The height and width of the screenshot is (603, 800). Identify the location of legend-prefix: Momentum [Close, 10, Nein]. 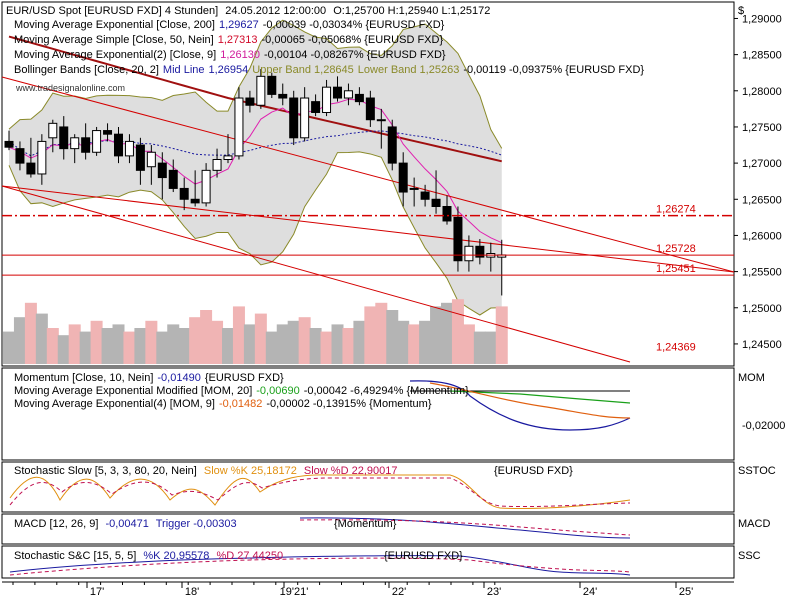
(83, 378).